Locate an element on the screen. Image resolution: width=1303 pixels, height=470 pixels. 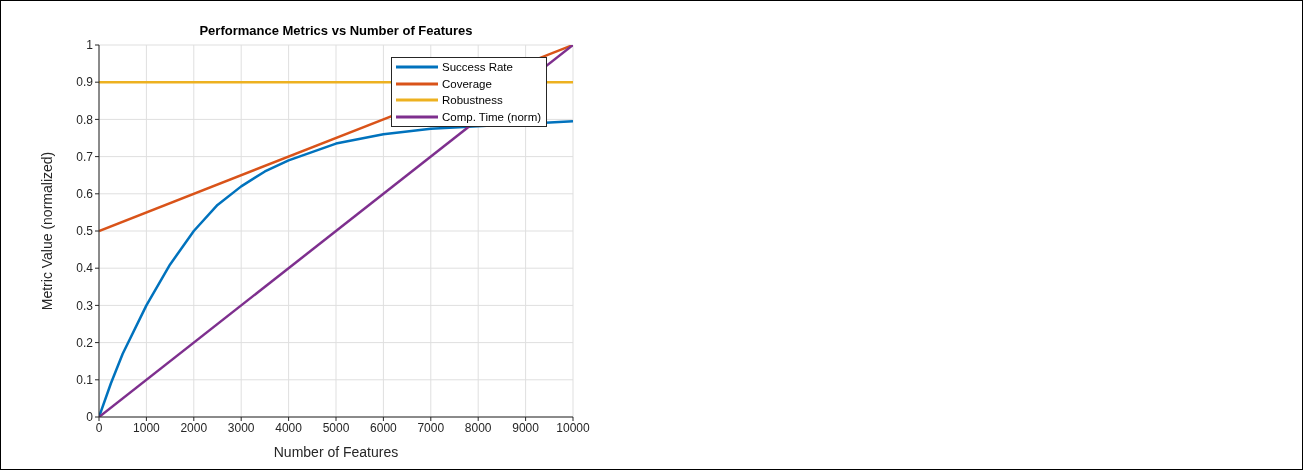
y-tick-label: 0.3 is located at coordinates (85, 305).